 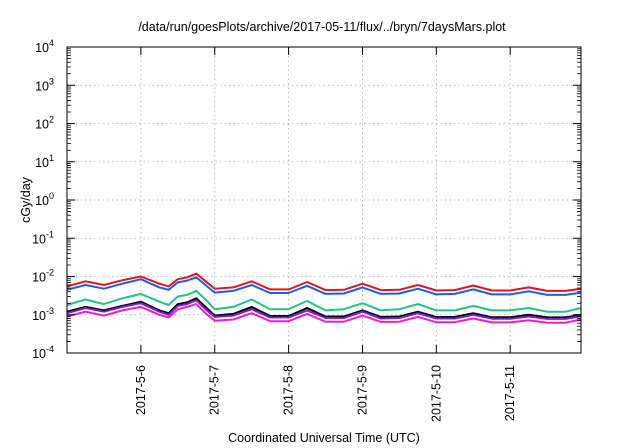 I want to click on y-tick-exponent: 4, so click(x=51, y=43).